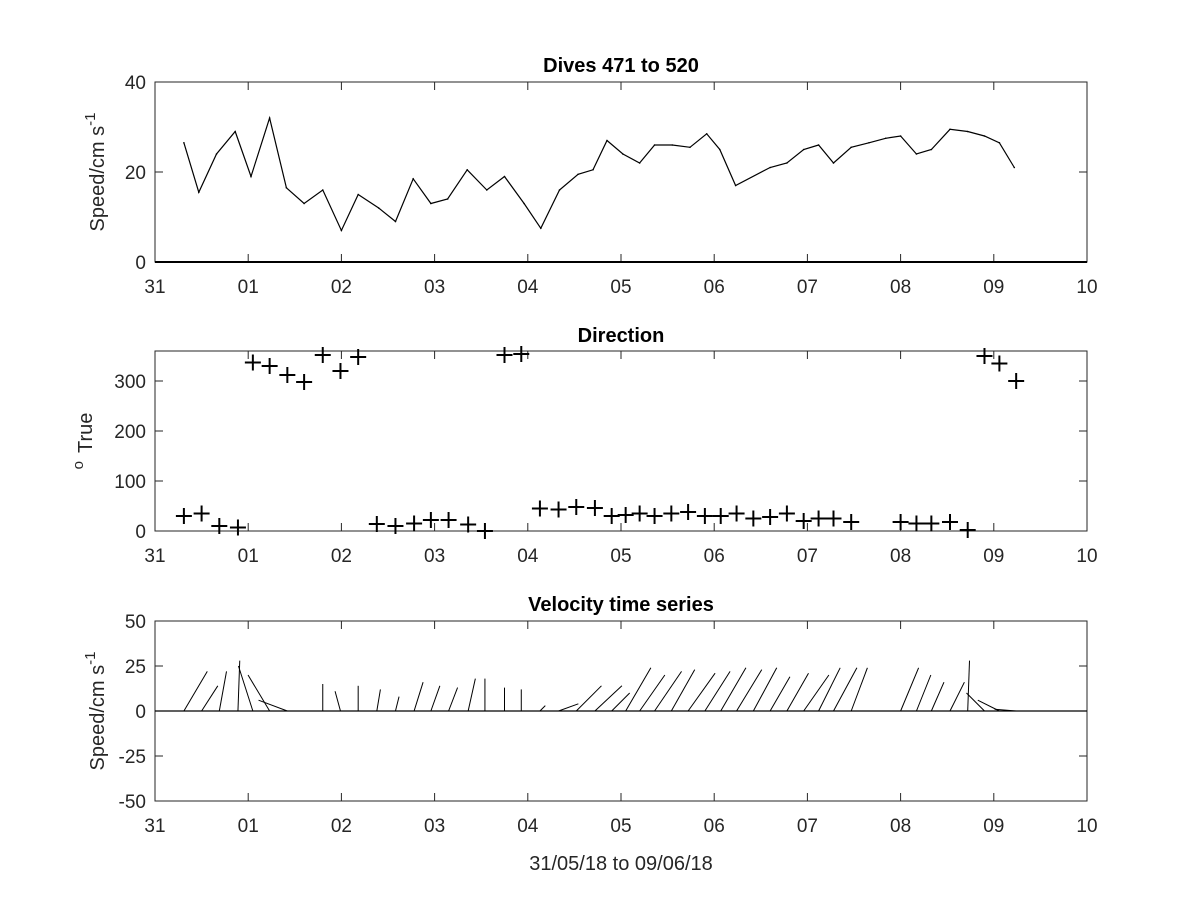 This screenshot has height=900, width=1200. Describe the element at coordinates (1086, 287) in the screenshot. I see `speed-x-tick-label: 10` at that location.